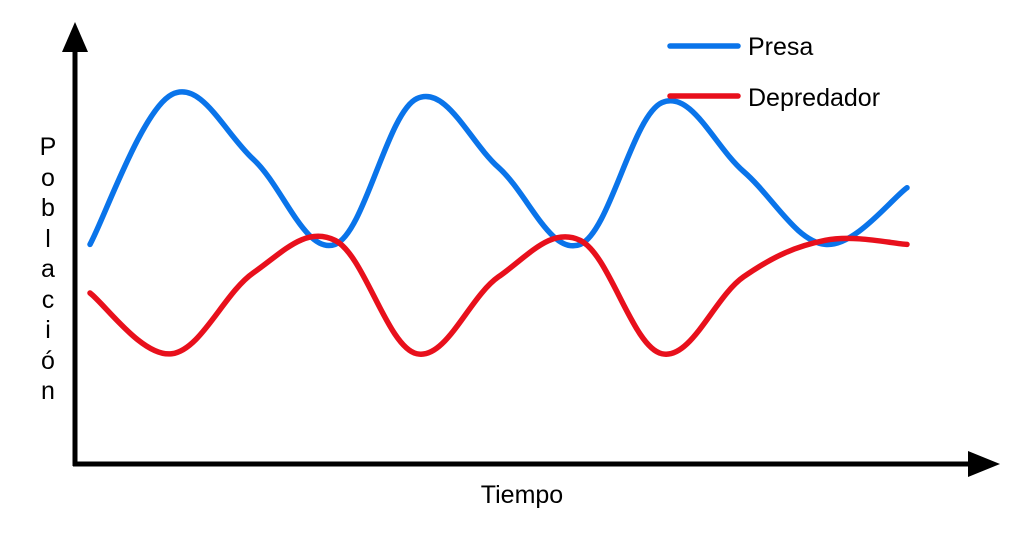 The width and height of the screenshot is (1014, 533). What do you see at coordinates (48, 360) in the screenshot?
I see `y-axis-label-letter: ó` at bounding box center [48, 360].